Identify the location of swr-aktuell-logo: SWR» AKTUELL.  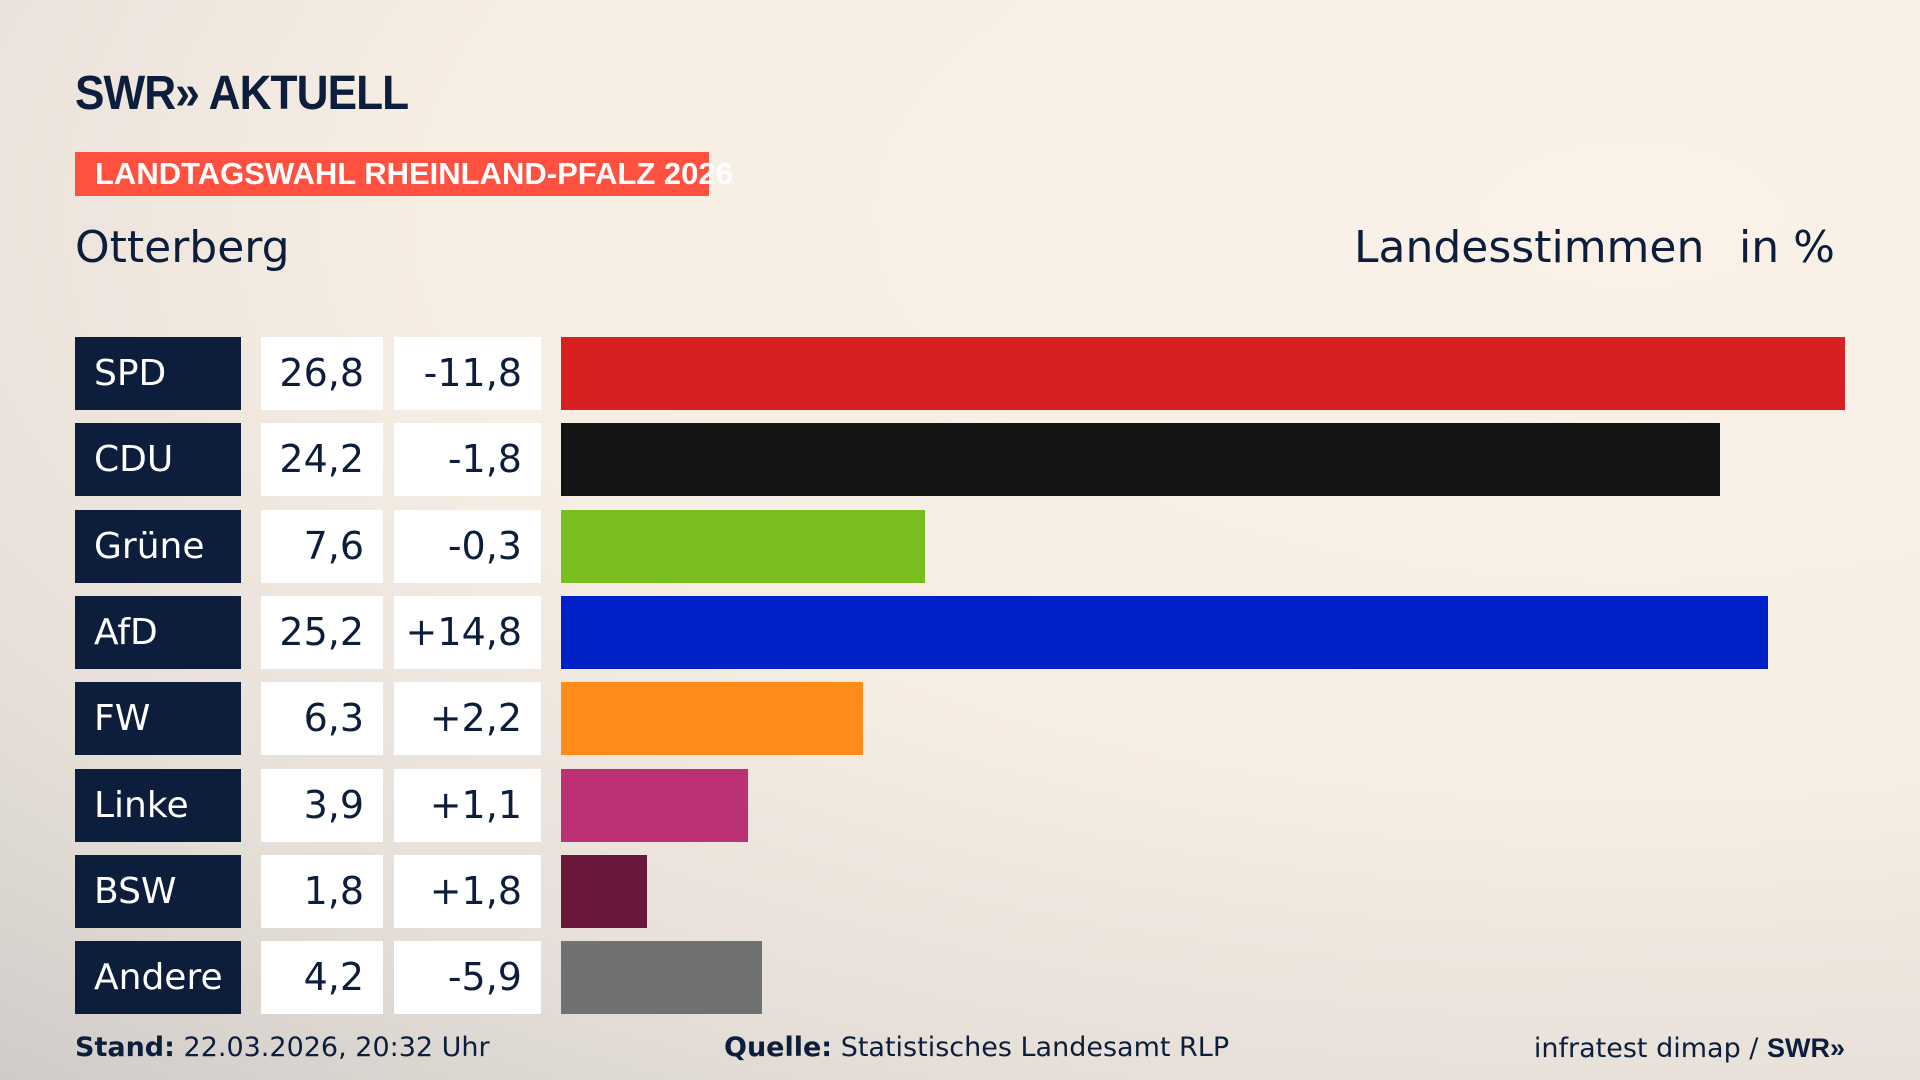
(242, 93).